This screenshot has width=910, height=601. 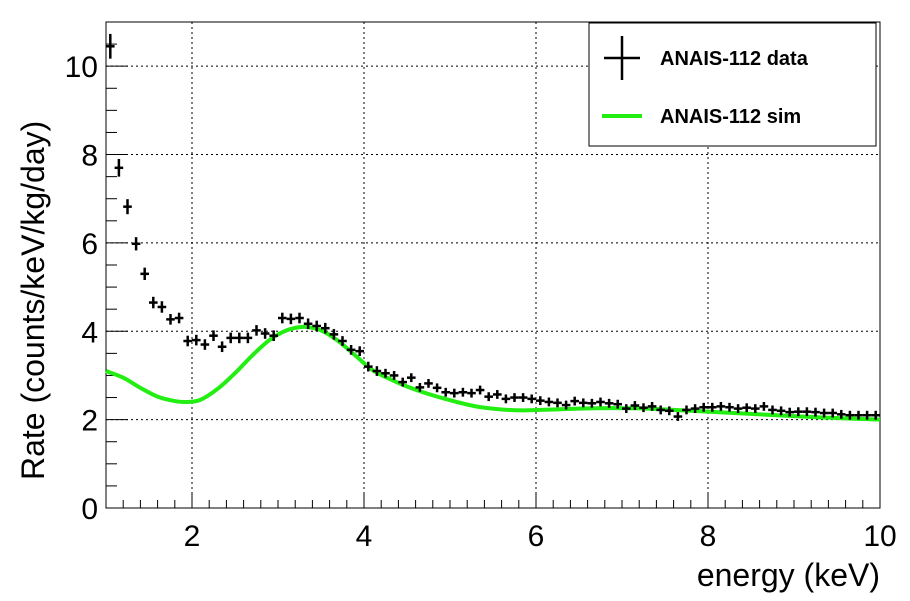 I want to click on x-tick-label: 6, so click(x=536, y=536).